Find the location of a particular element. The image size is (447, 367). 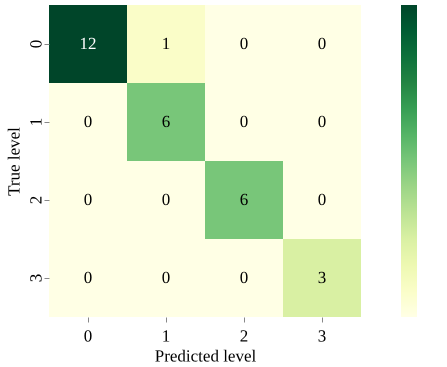

y-tick-label: 0 is located at coordinates (36, 44).